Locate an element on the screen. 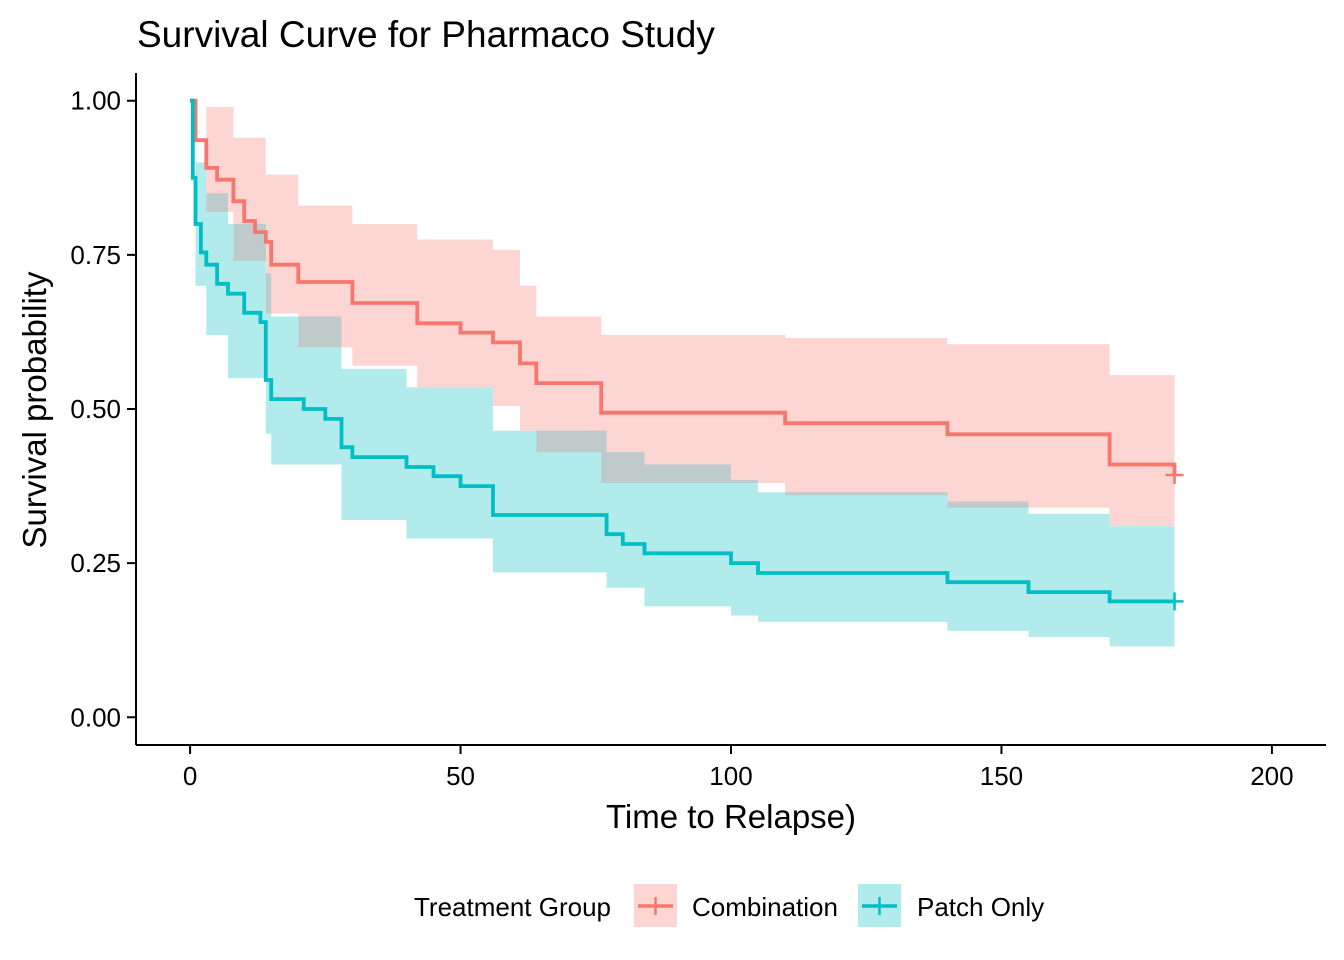 The image size is (1344, 960). x-tick-label: 150 is located at coordinates (1001, 776).